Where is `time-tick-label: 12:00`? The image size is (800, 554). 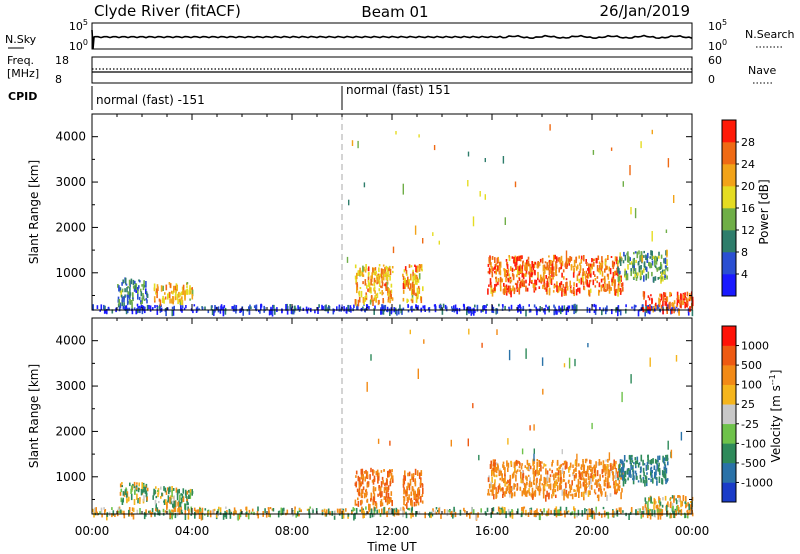
time-tick-label: 12:00 is located at coordinates (392, 531).